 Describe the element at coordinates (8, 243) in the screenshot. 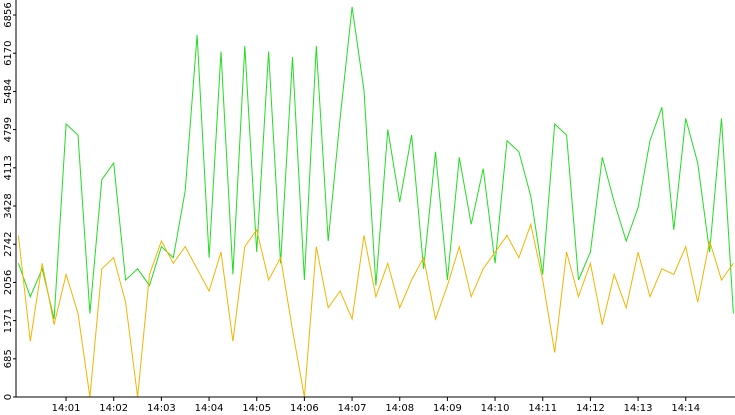

I see `y-tick-label: 2742` at that location.